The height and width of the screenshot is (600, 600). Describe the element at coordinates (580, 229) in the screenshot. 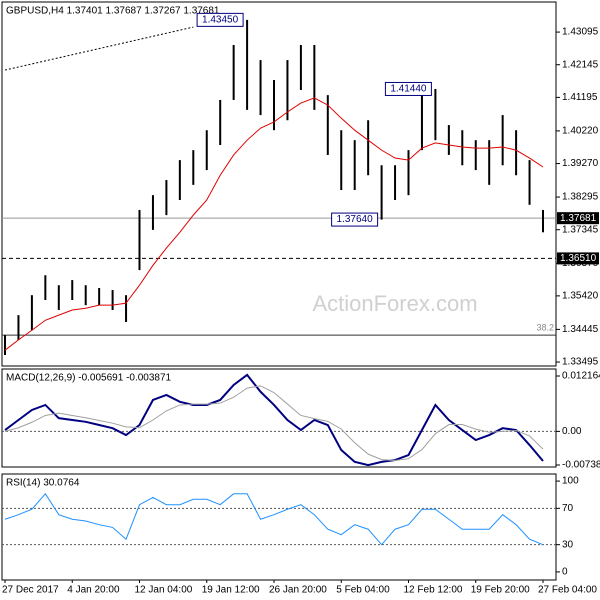

I see `y-tick-label: 1.37345` at that location.